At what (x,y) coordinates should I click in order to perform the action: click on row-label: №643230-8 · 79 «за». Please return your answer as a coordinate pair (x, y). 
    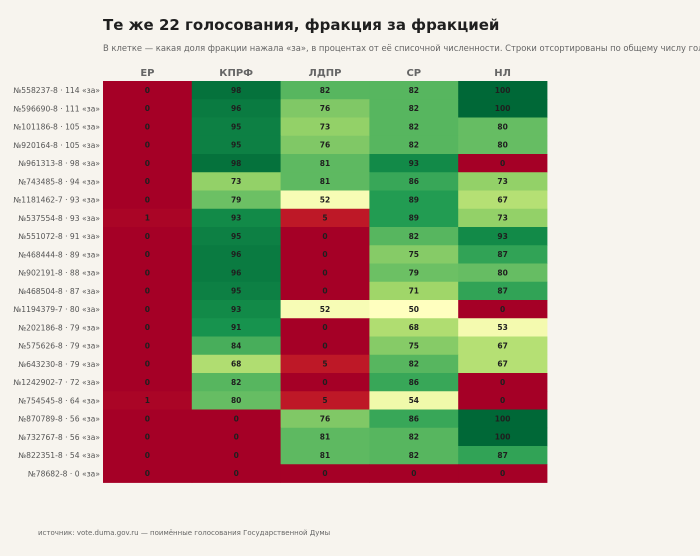
    Looking at the image, I should click on (59, 364).